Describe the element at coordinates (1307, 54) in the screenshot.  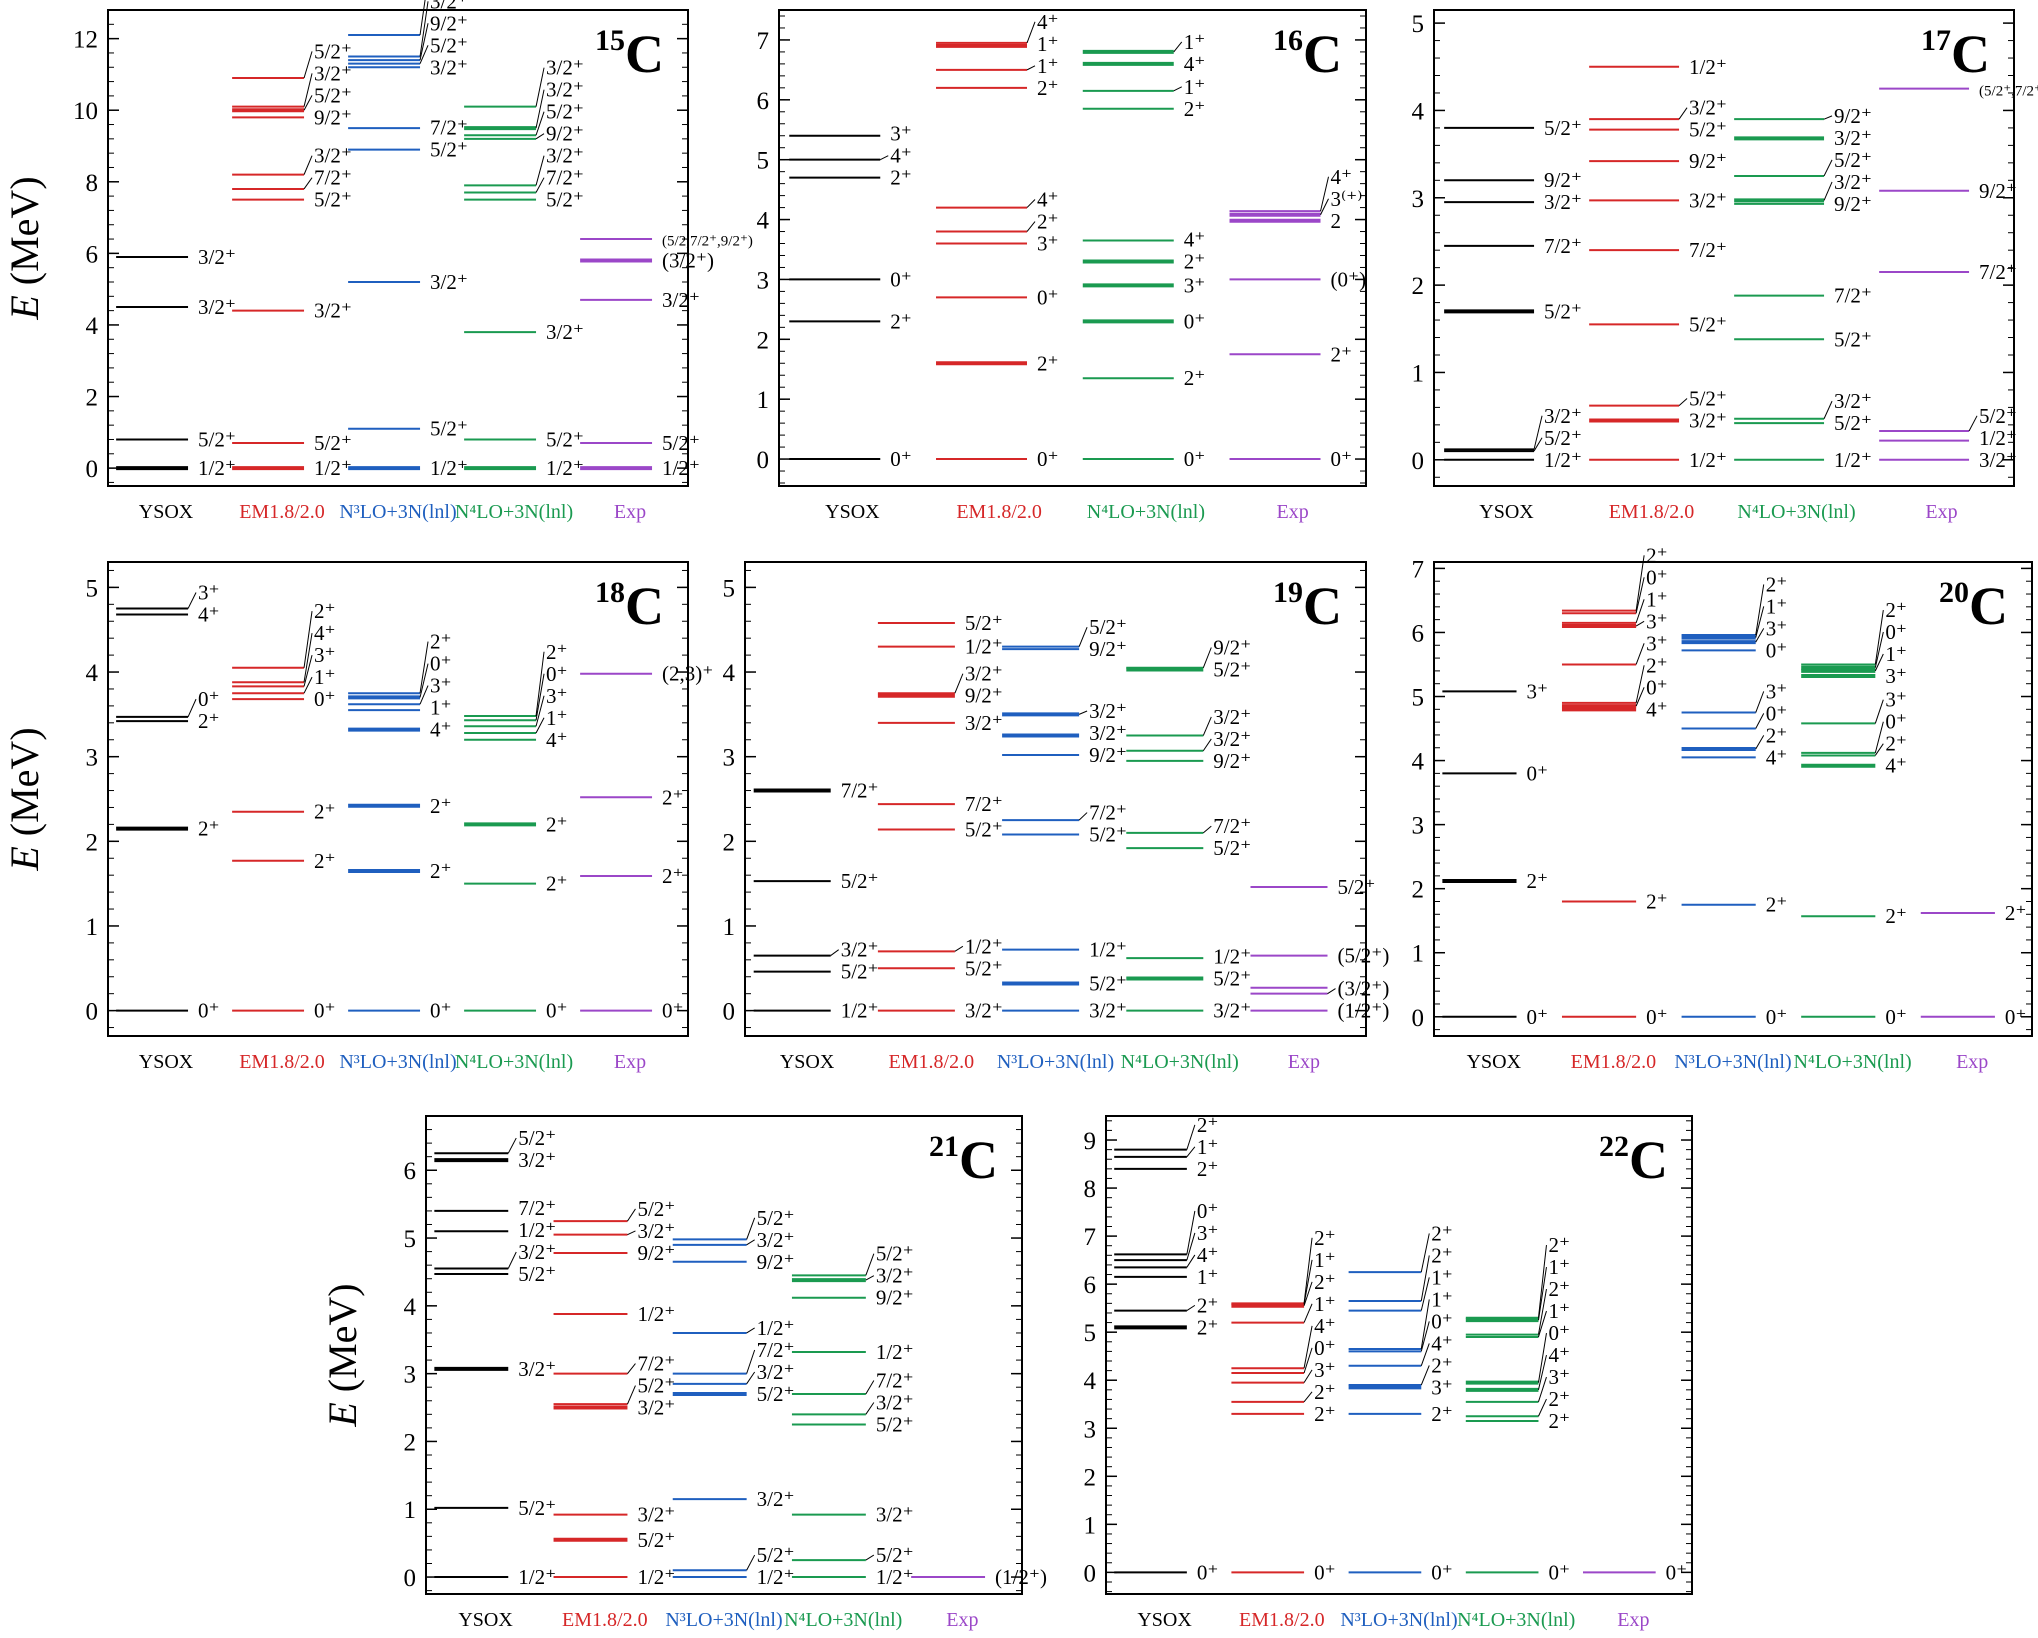
I see `nucleus-label: 16C` at that location.